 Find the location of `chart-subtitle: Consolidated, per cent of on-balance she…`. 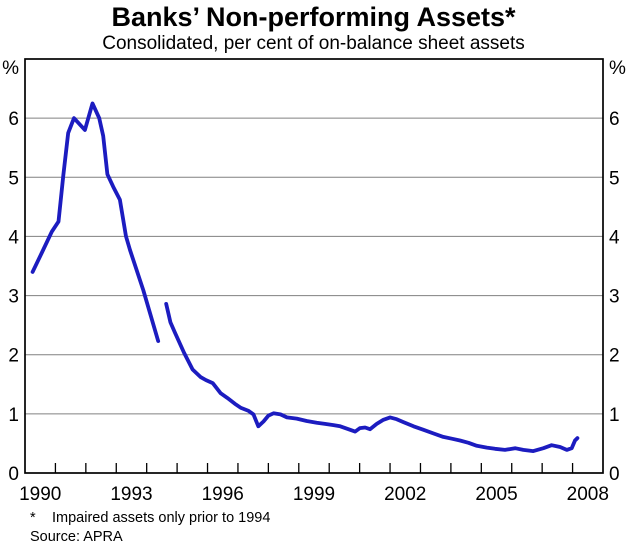

chart-subtitle: Consolidated, per cent of on-balance she… is located at coordinates (313, 43).